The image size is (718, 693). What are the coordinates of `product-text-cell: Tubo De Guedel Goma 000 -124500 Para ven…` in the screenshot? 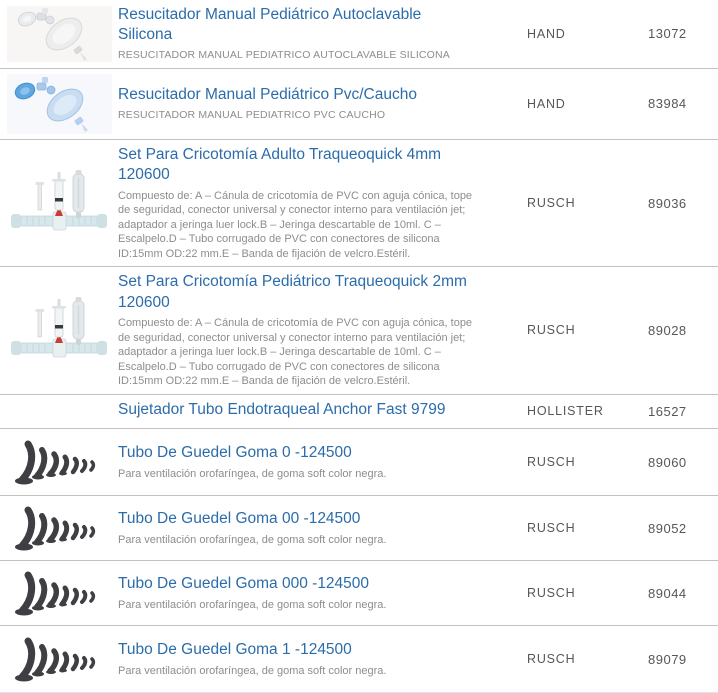 It's located at (299, 593).